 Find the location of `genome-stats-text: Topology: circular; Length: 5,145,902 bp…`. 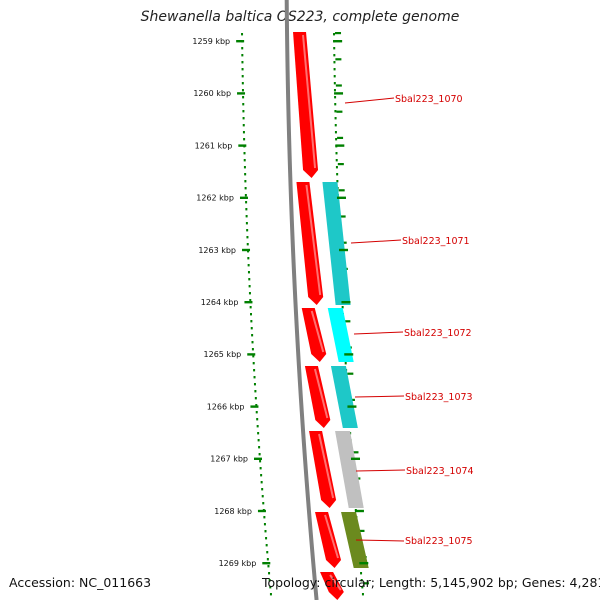

genome-stats-text: Topology: circular; Length: 5,145,902 bp… is located at coordinates (431, 582).